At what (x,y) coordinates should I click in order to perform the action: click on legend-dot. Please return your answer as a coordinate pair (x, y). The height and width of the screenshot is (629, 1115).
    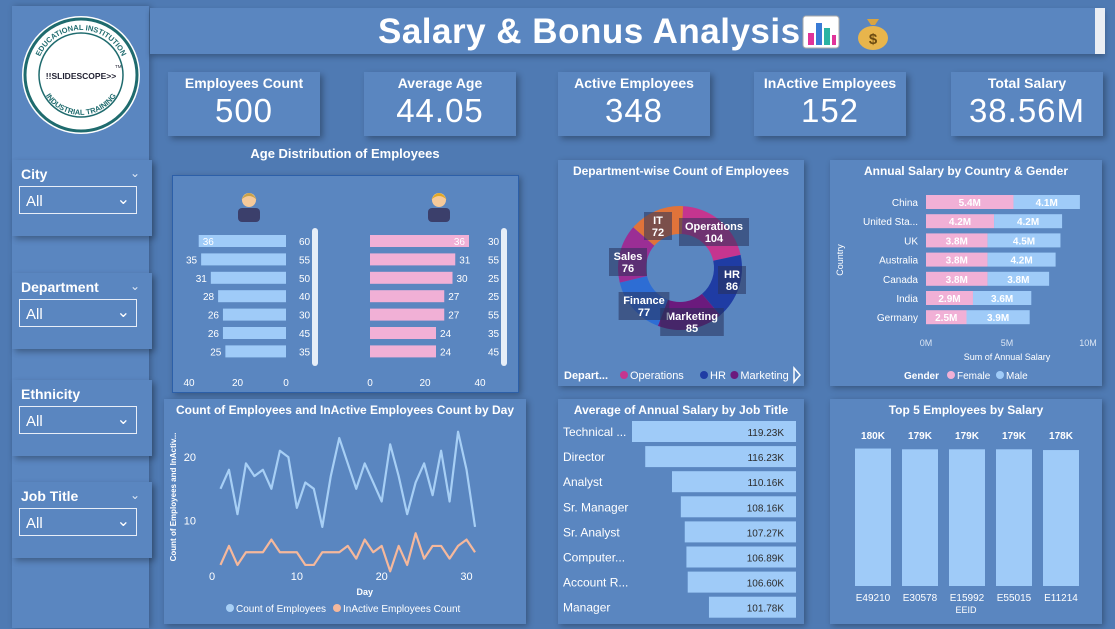
    Looking at the image, I should click on (1000, 375).